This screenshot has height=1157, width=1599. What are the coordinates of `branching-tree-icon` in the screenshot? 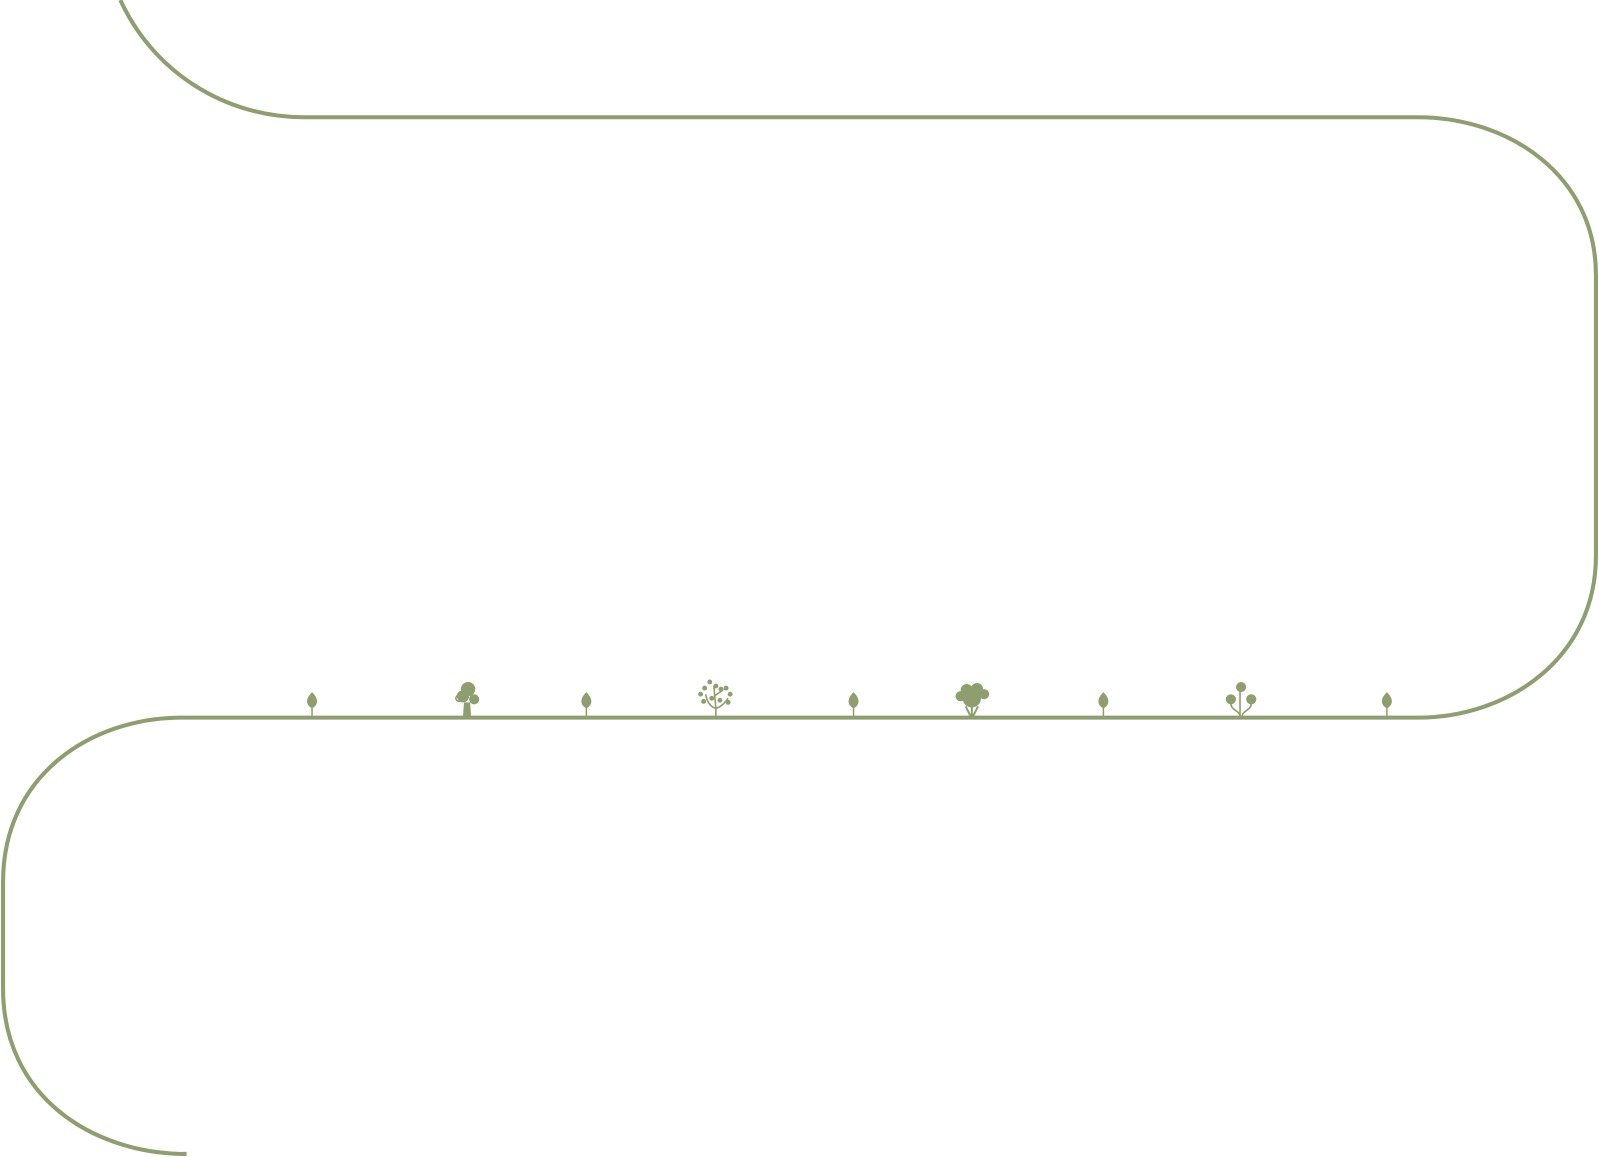 It's located at (715, 698).